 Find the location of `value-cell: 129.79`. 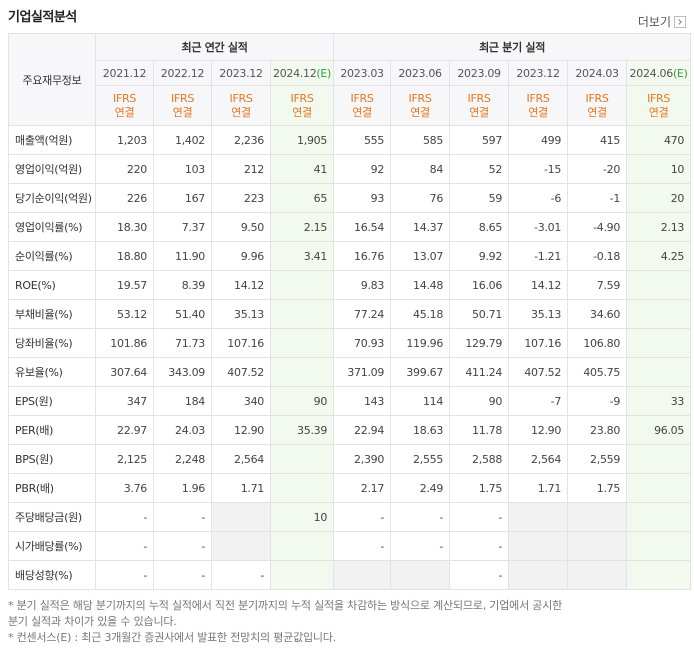

value-cell: 129.79 is located at coordinates (479, 343).